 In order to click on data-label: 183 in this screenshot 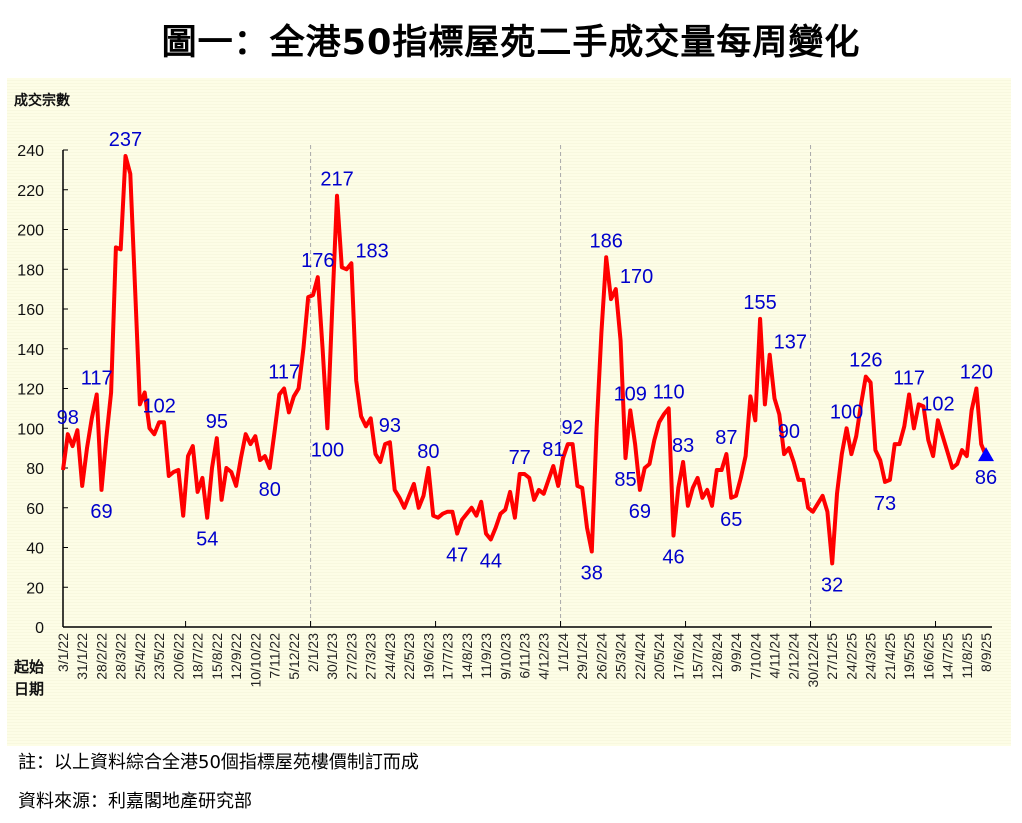, I will do `click(371, 251)`.